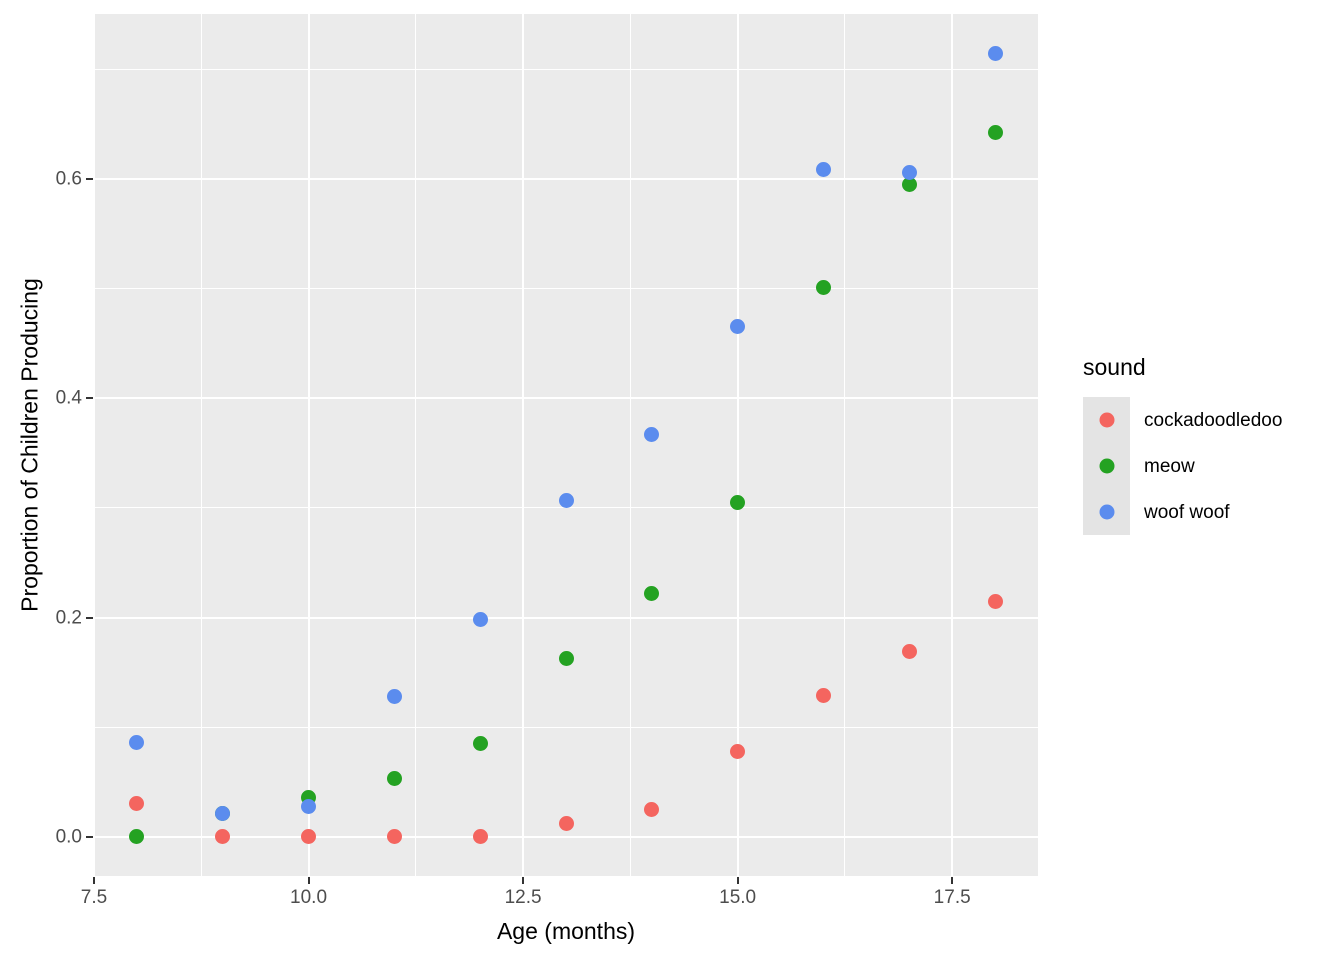  What do you see at coordinates (1114, 367) in the screenshot?
I see `legend-title: sound` at bounding box center [1114, 367].